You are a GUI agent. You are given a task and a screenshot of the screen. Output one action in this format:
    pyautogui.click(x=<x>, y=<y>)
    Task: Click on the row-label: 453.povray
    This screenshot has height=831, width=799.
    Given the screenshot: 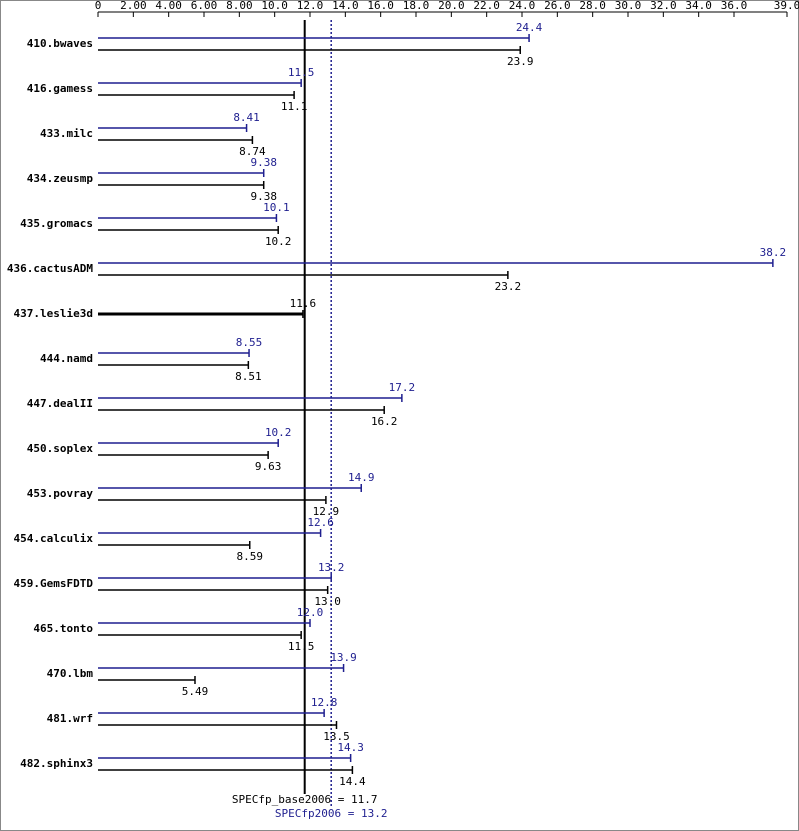 What is the action you would take?
    pyautogui.click(x=60, y=493)
    